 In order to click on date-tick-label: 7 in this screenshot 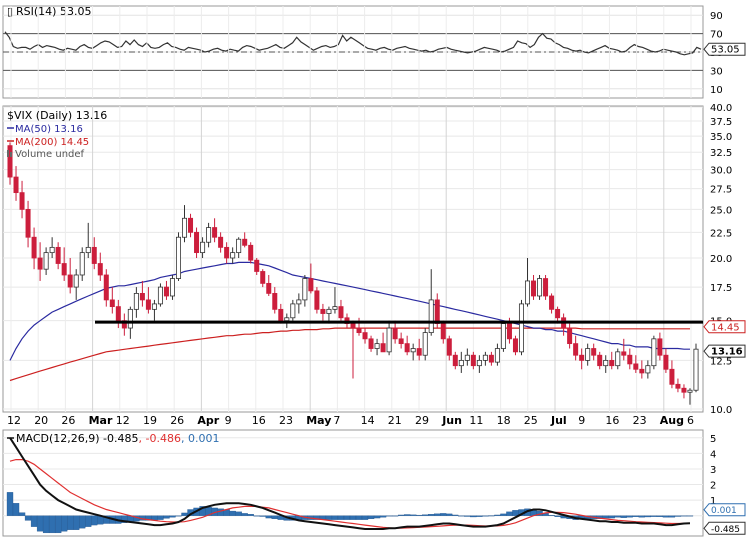, I will do `click(336, 420)`.